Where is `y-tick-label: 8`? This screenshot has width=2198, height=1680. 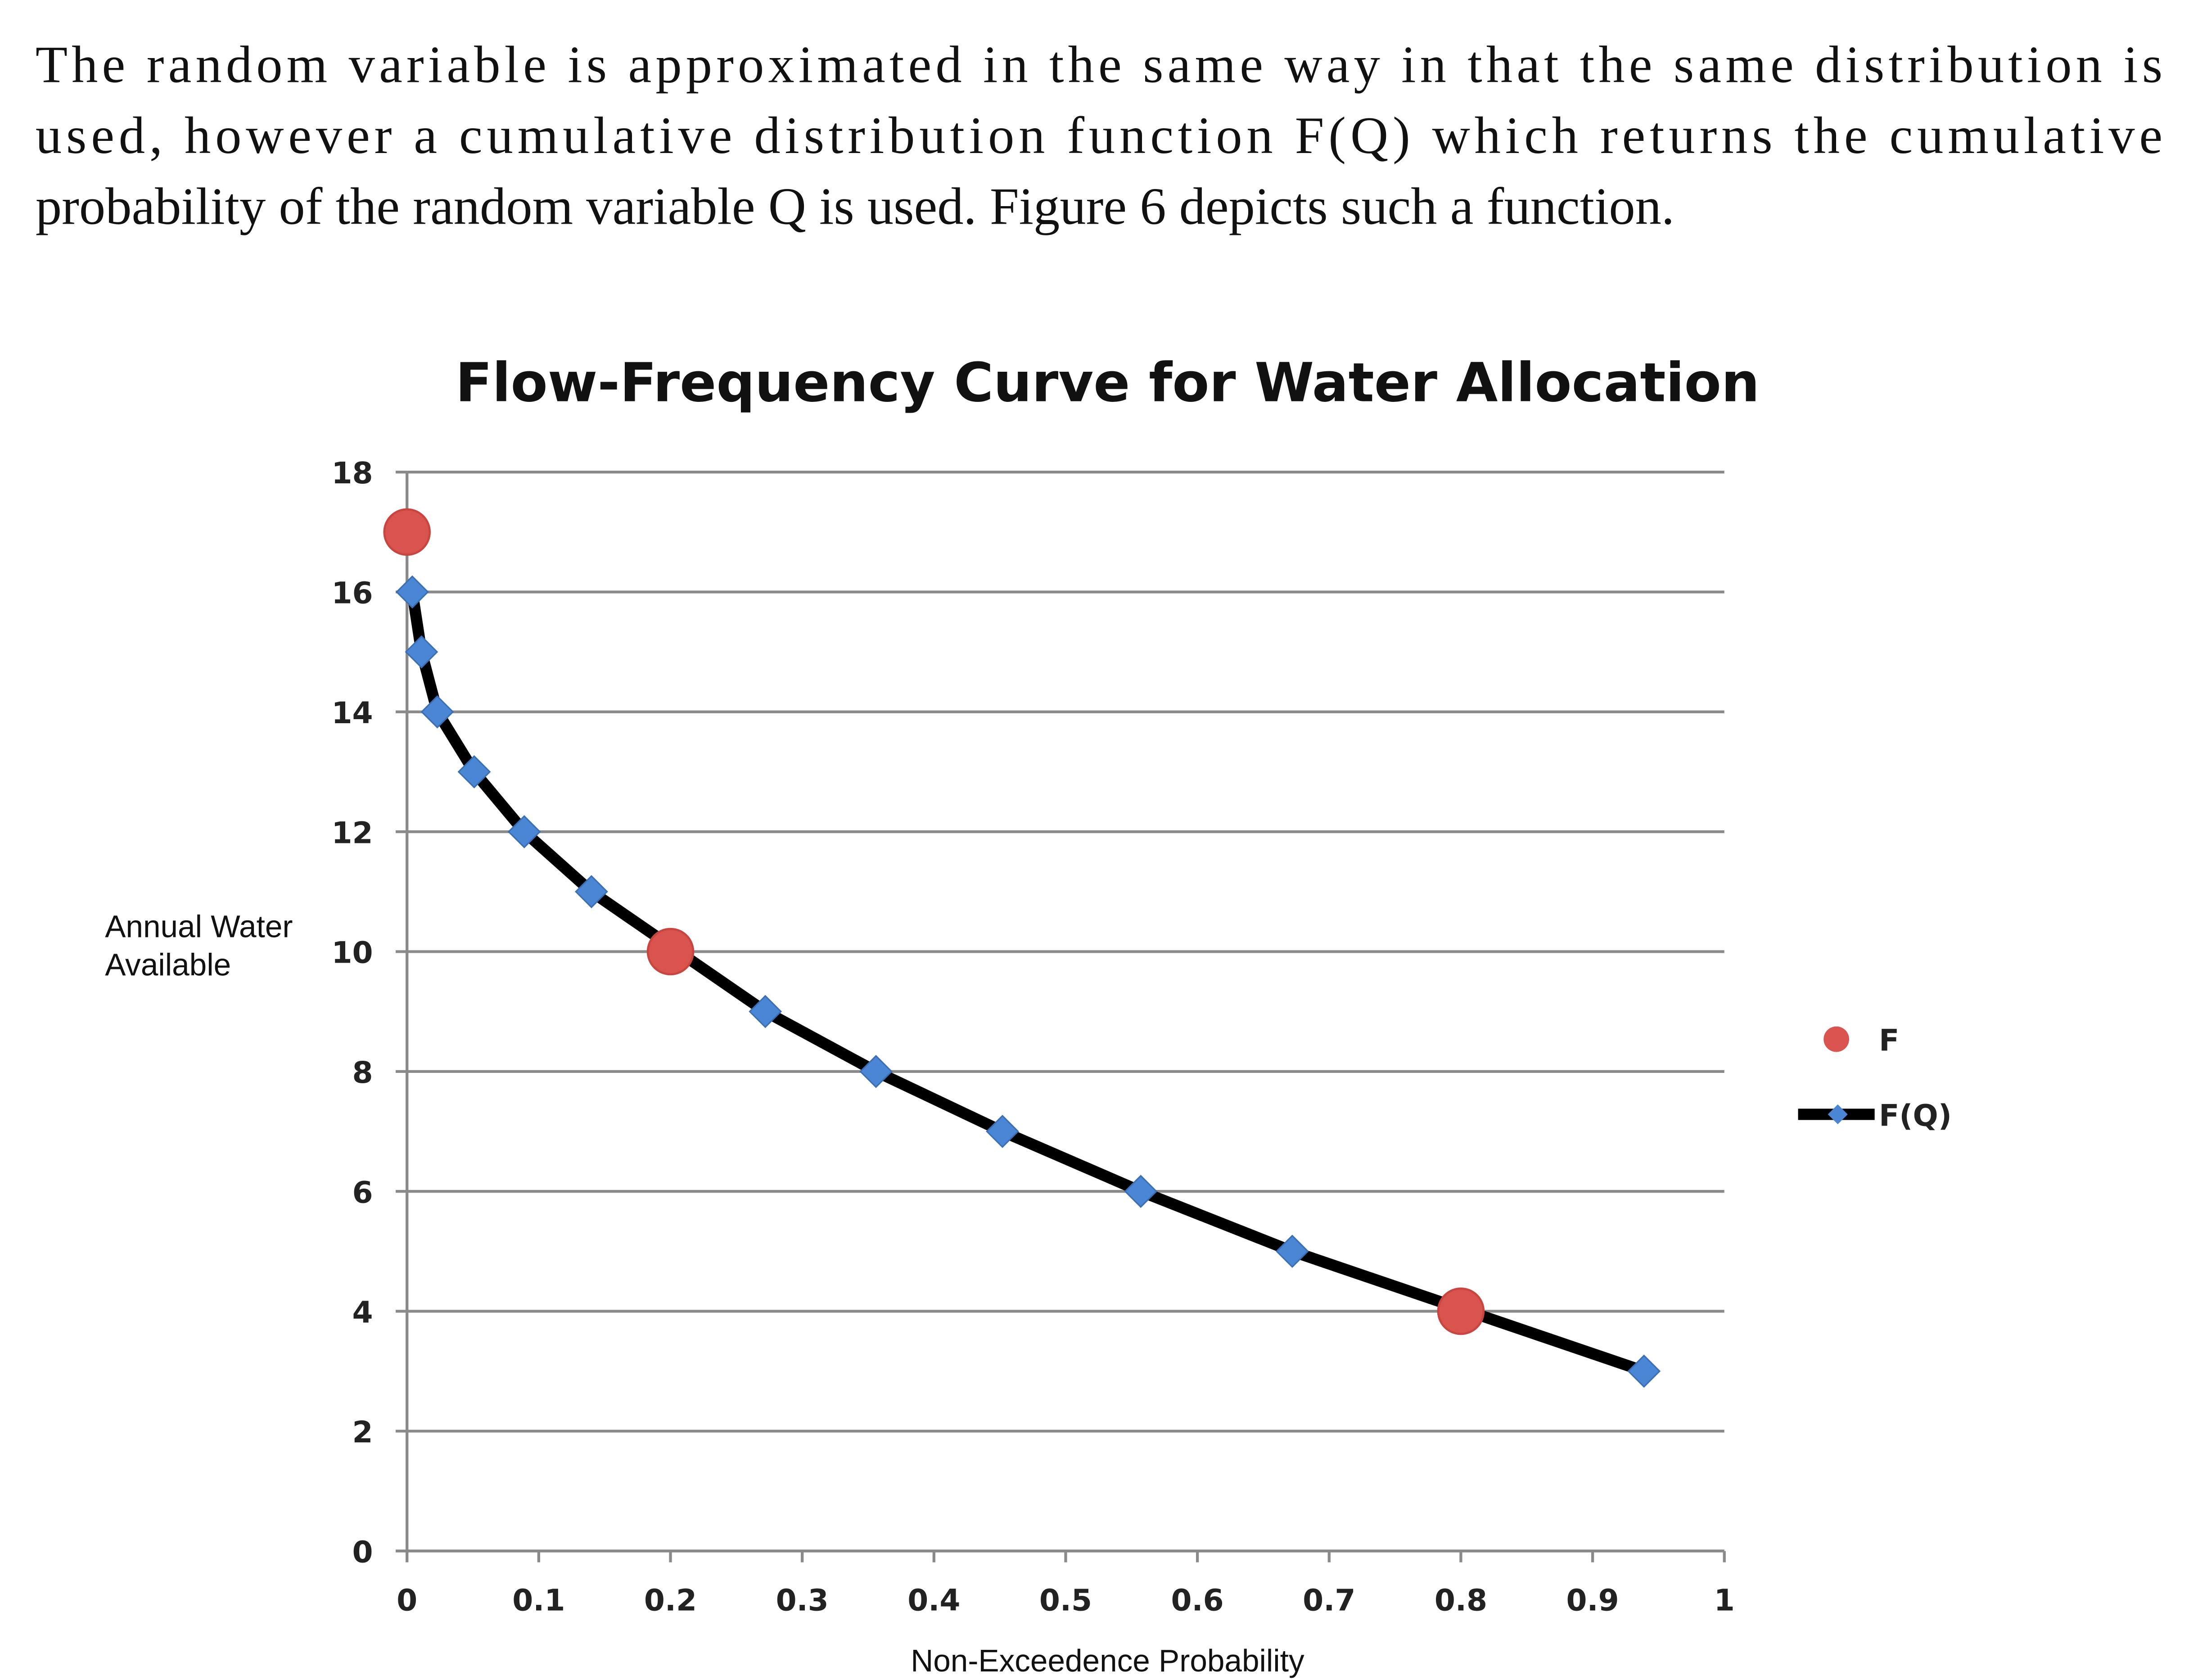
y-tick-label: 8 is located at coordinates (363, 1072).